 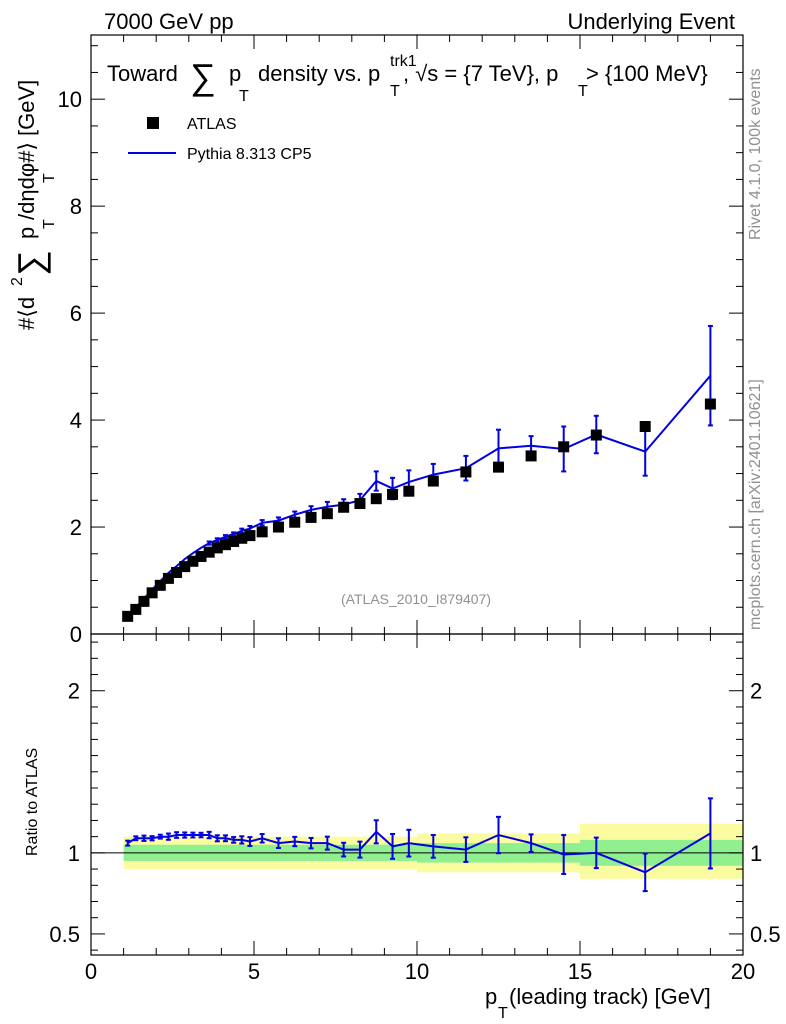 I want to click on ylabel-p: p, so click(x=26, y=233).